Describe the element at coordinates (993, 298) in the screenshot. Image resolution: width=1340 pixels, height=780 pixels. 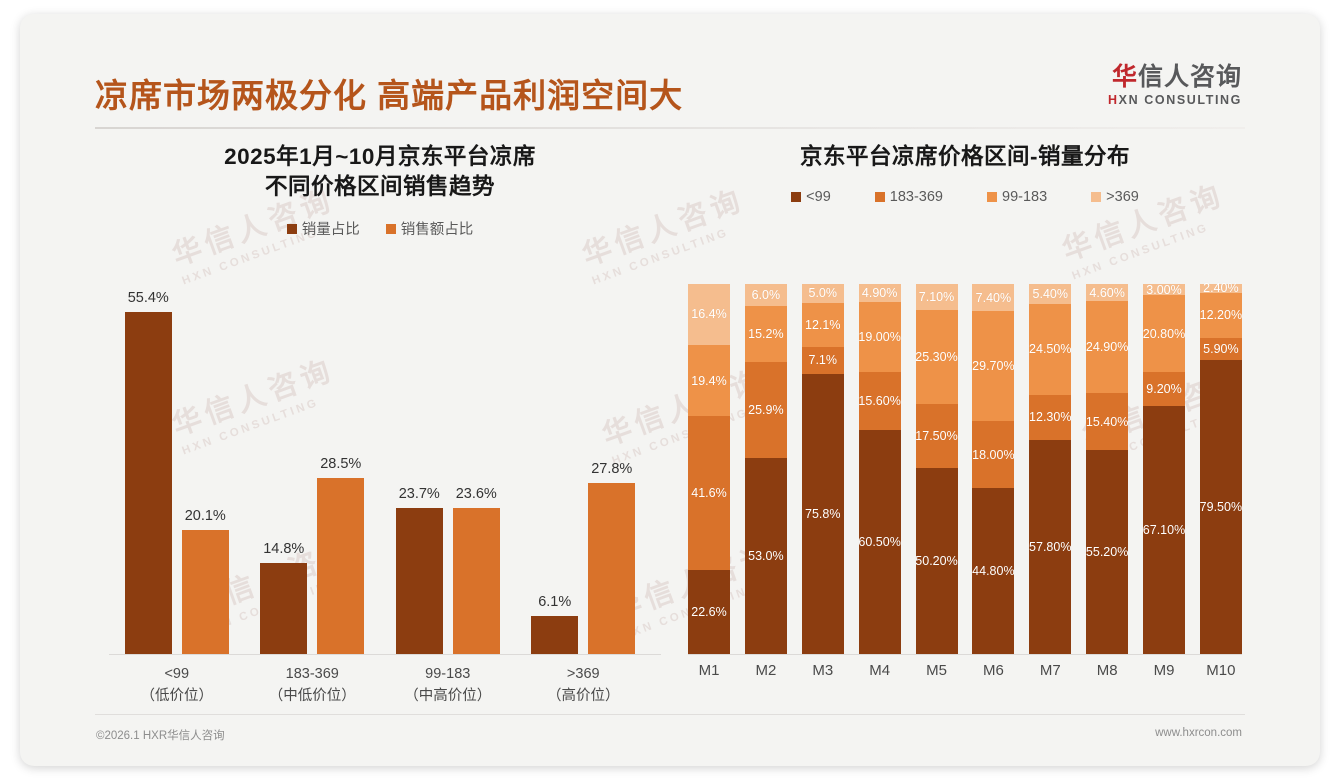
I see `stacked-bar-segment: 7.40%` at that location.